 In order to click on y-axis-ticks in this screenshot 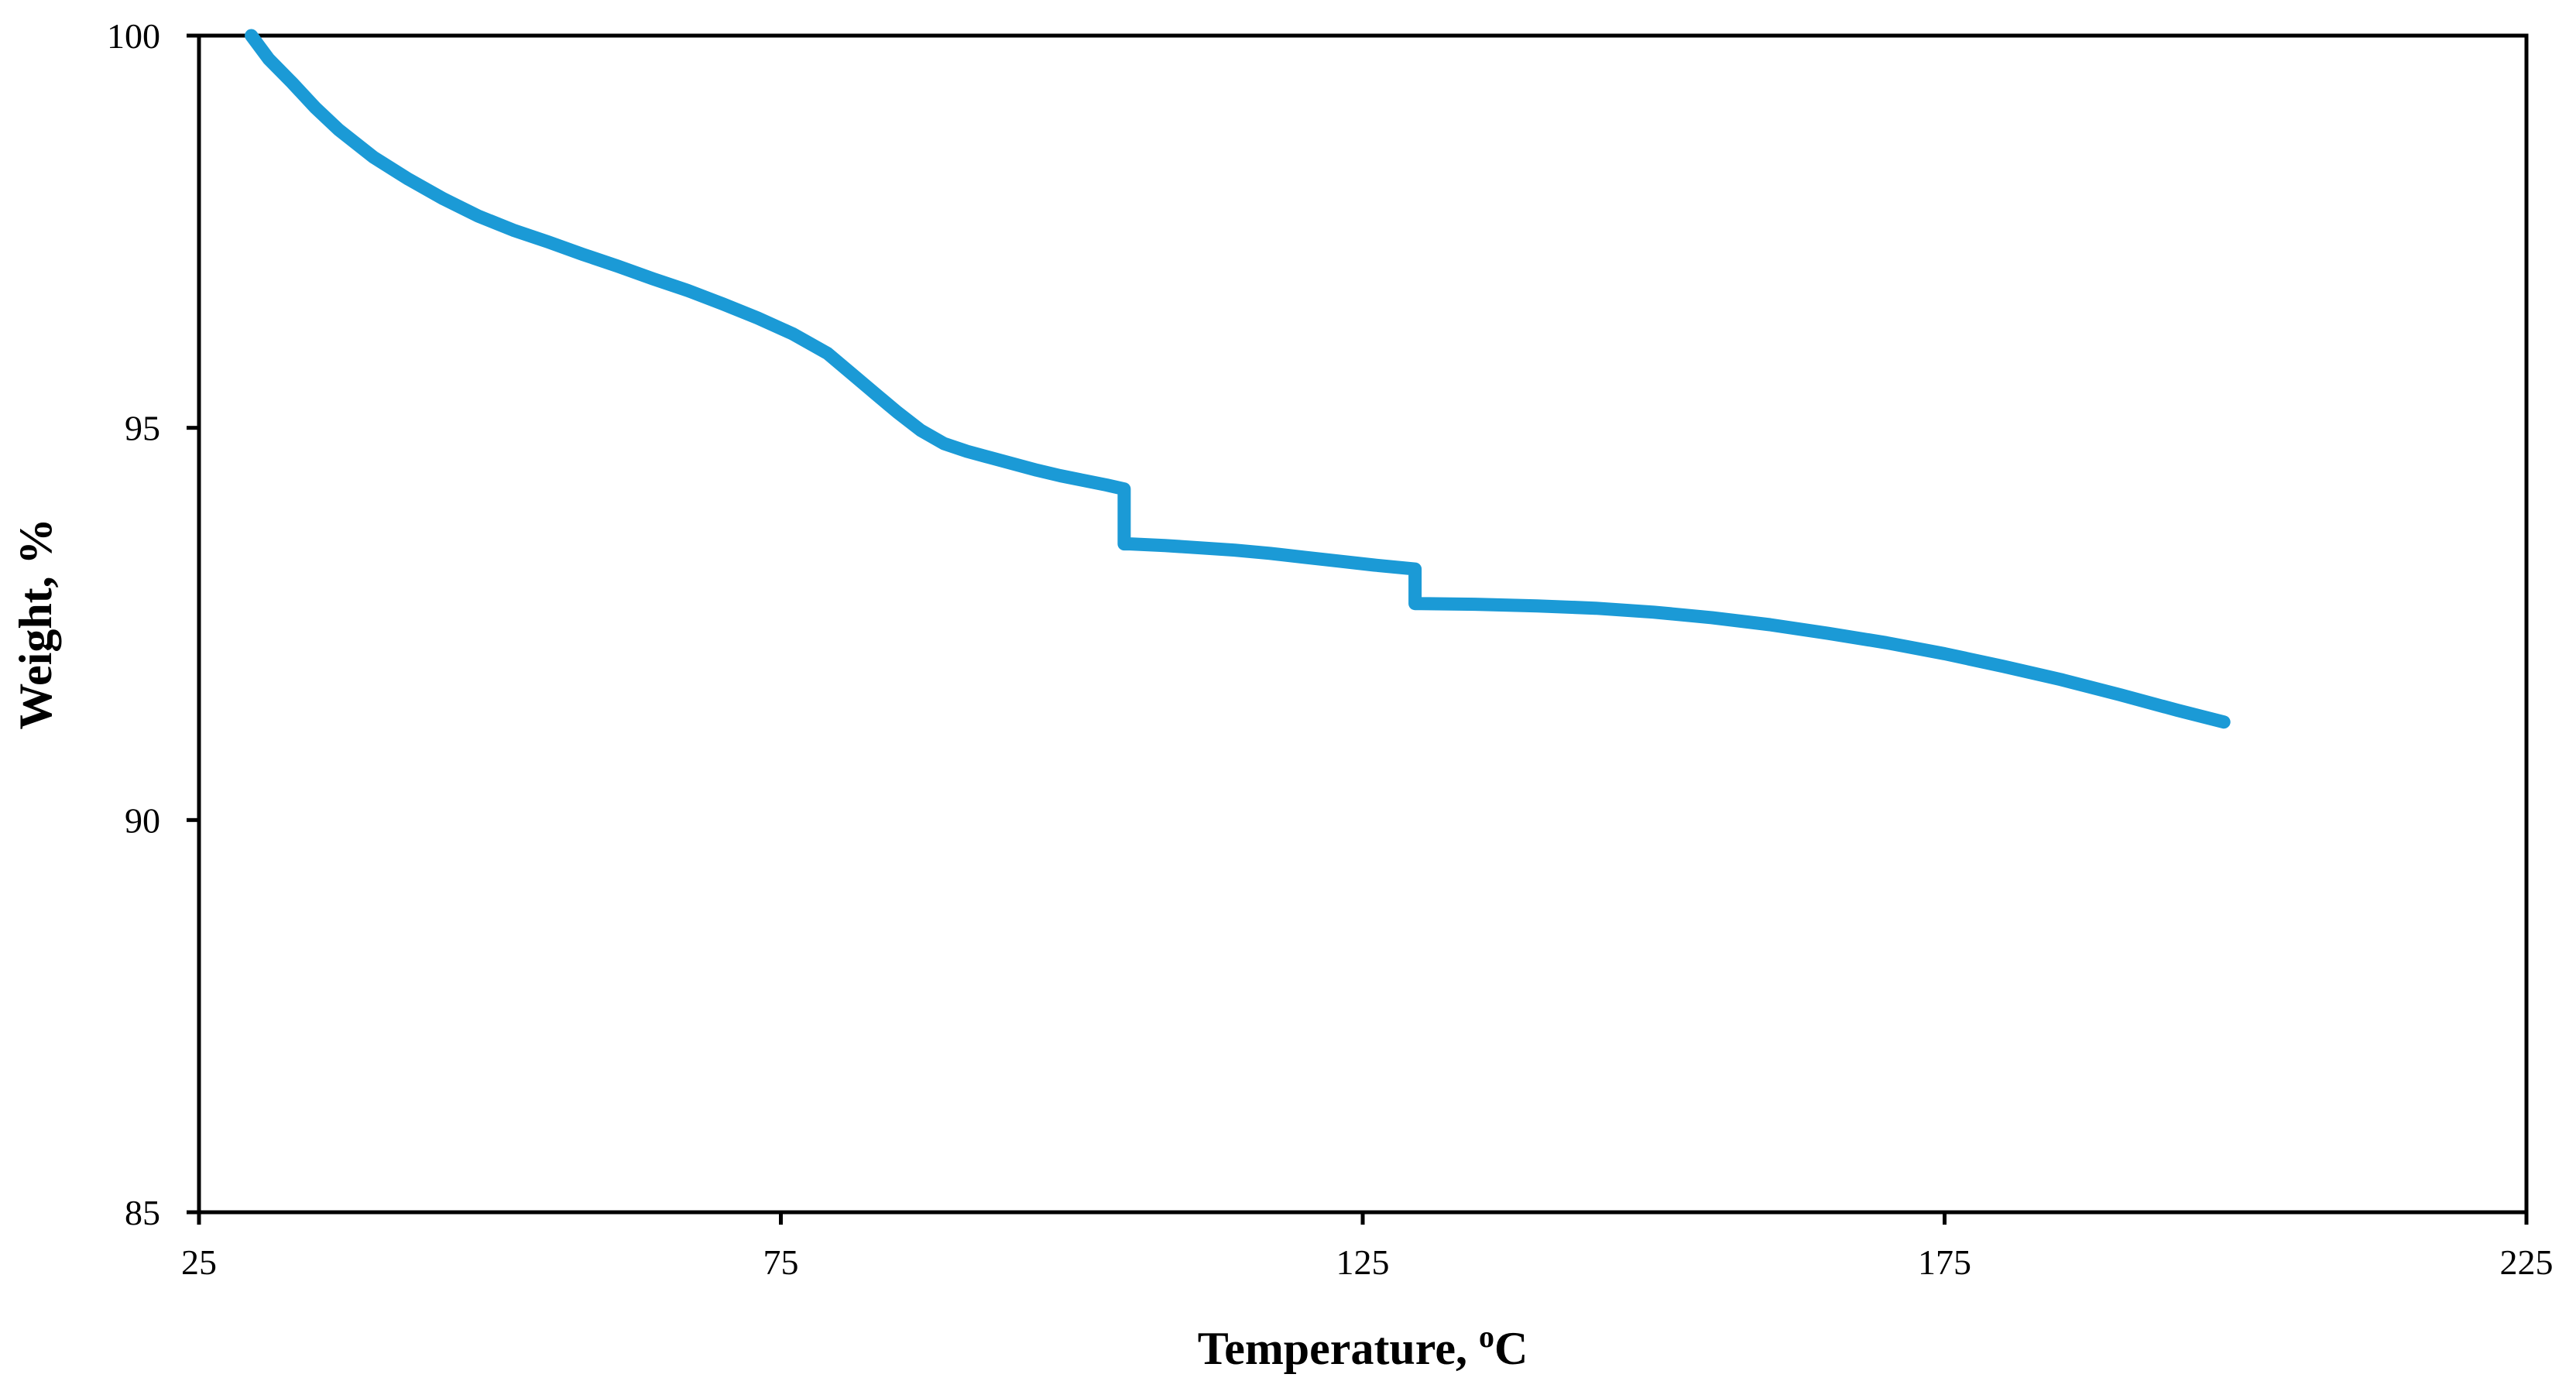, I will do `click(193, 624)`.